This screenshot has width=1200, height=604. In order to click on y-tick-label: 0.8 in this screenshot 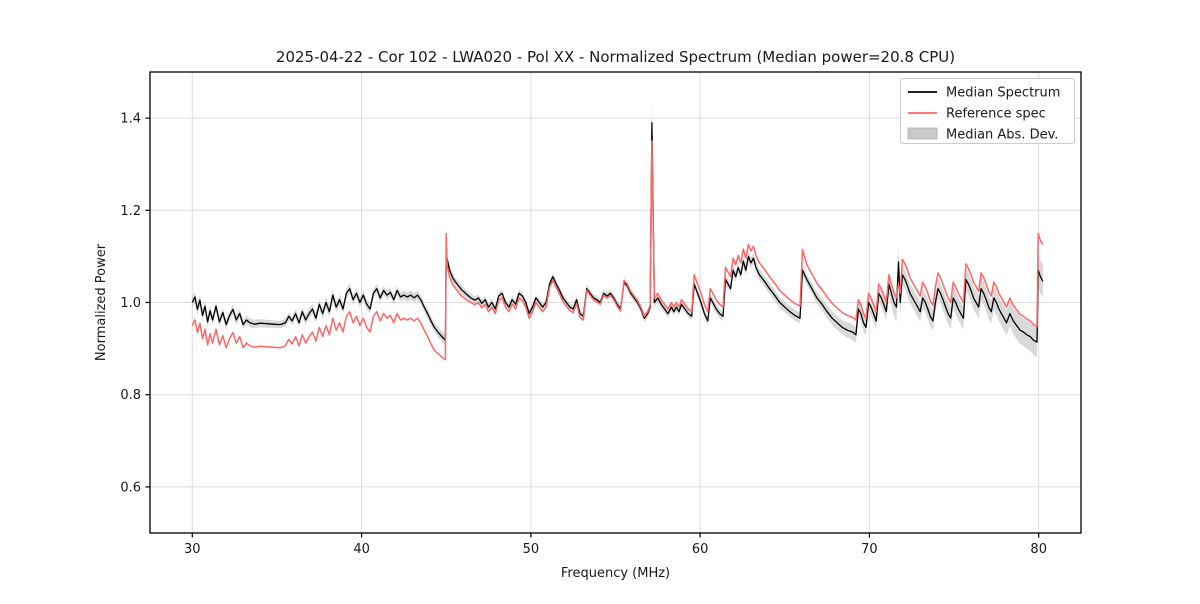, I will do `click(130, 395)`.